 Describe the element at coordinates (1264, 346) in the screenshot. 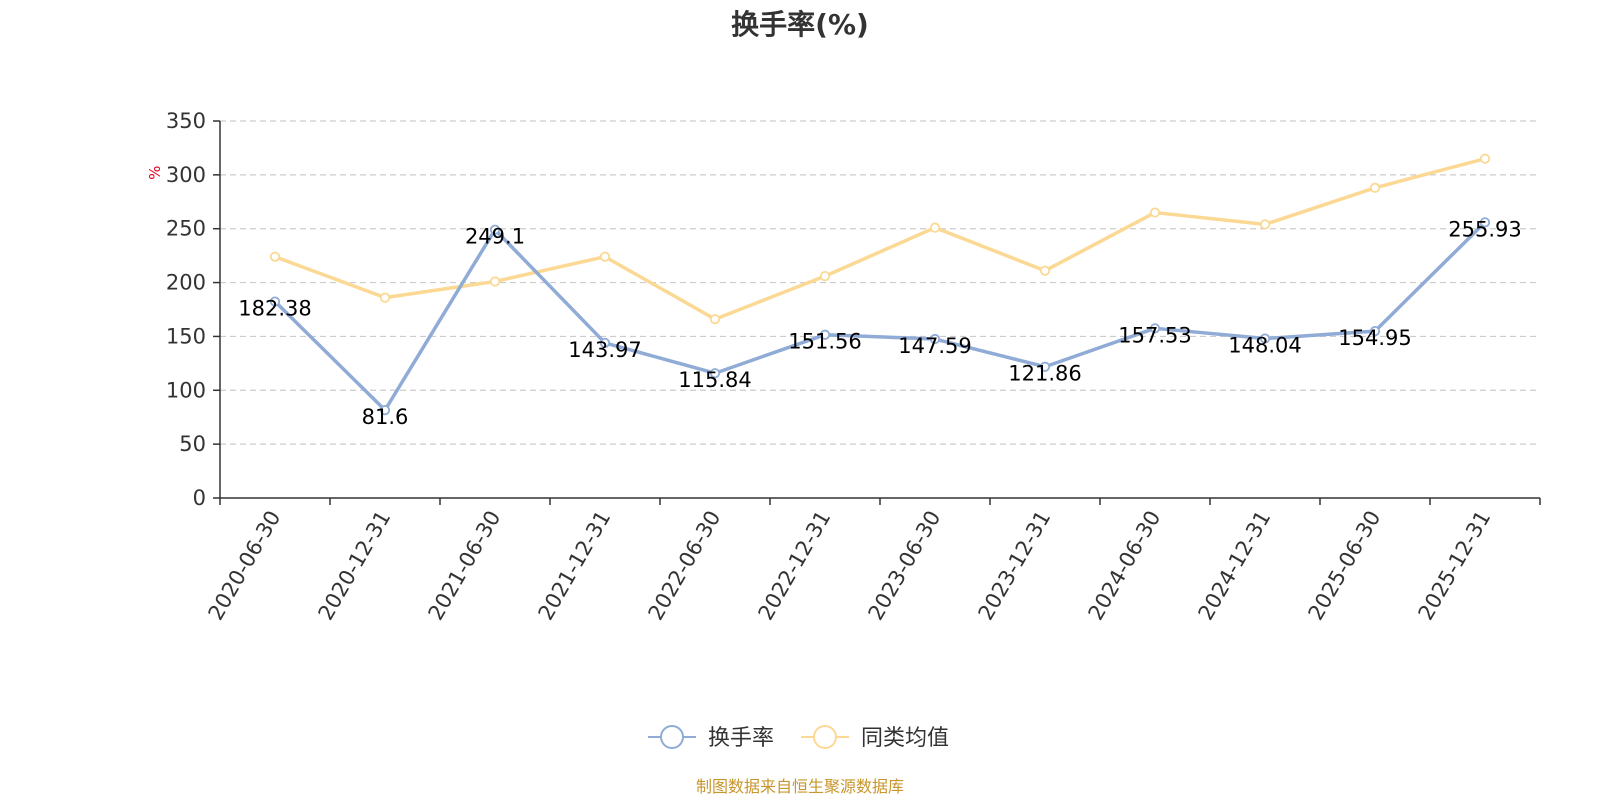

I see `data-label: 148.04` at that location.